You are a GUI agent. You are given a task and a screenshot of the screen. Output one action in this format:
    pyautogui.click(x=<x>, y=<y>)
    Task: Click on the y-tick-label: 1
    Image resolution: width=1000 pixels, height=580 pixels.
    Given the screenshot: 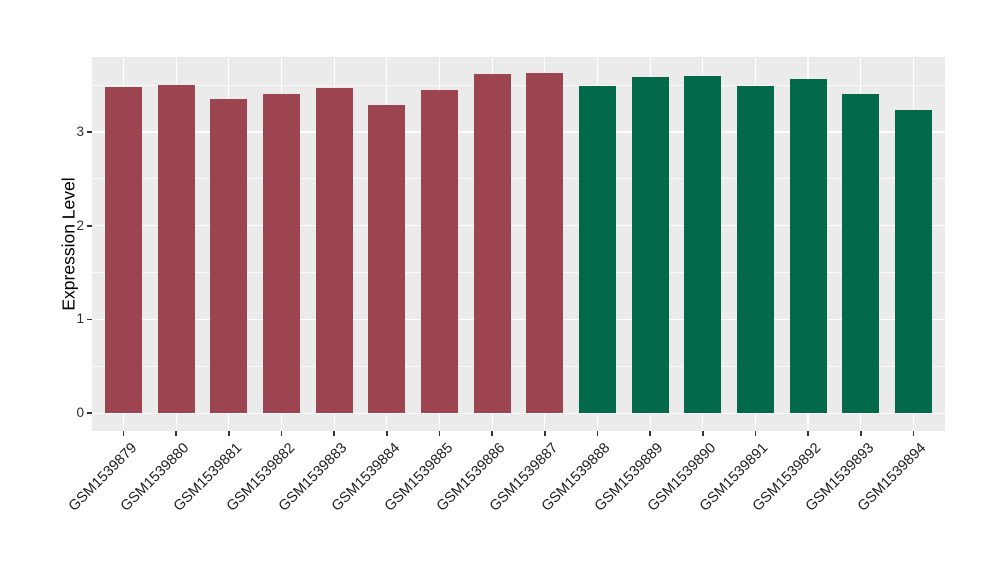 What is the action you would take?
    pyautogui.click(x=80, y=319)
    